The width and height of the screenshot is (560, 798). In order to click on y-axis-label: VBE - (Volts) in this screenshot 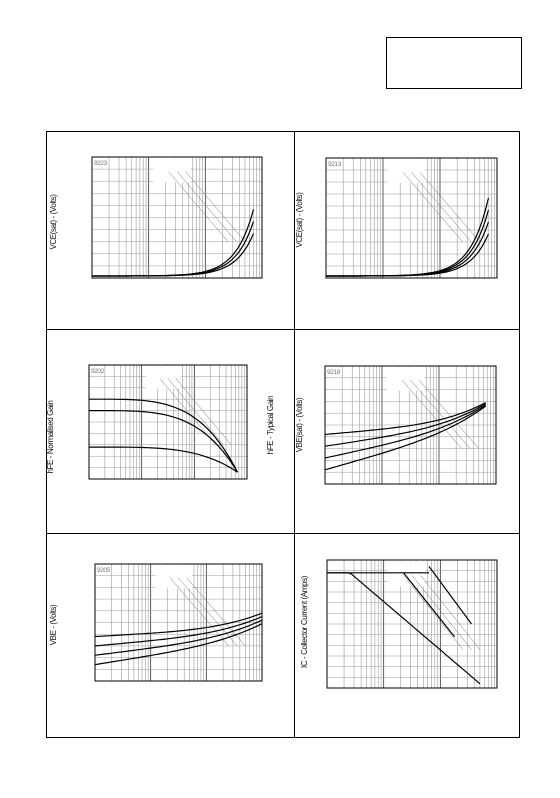, I will do `click(53, 624)`.